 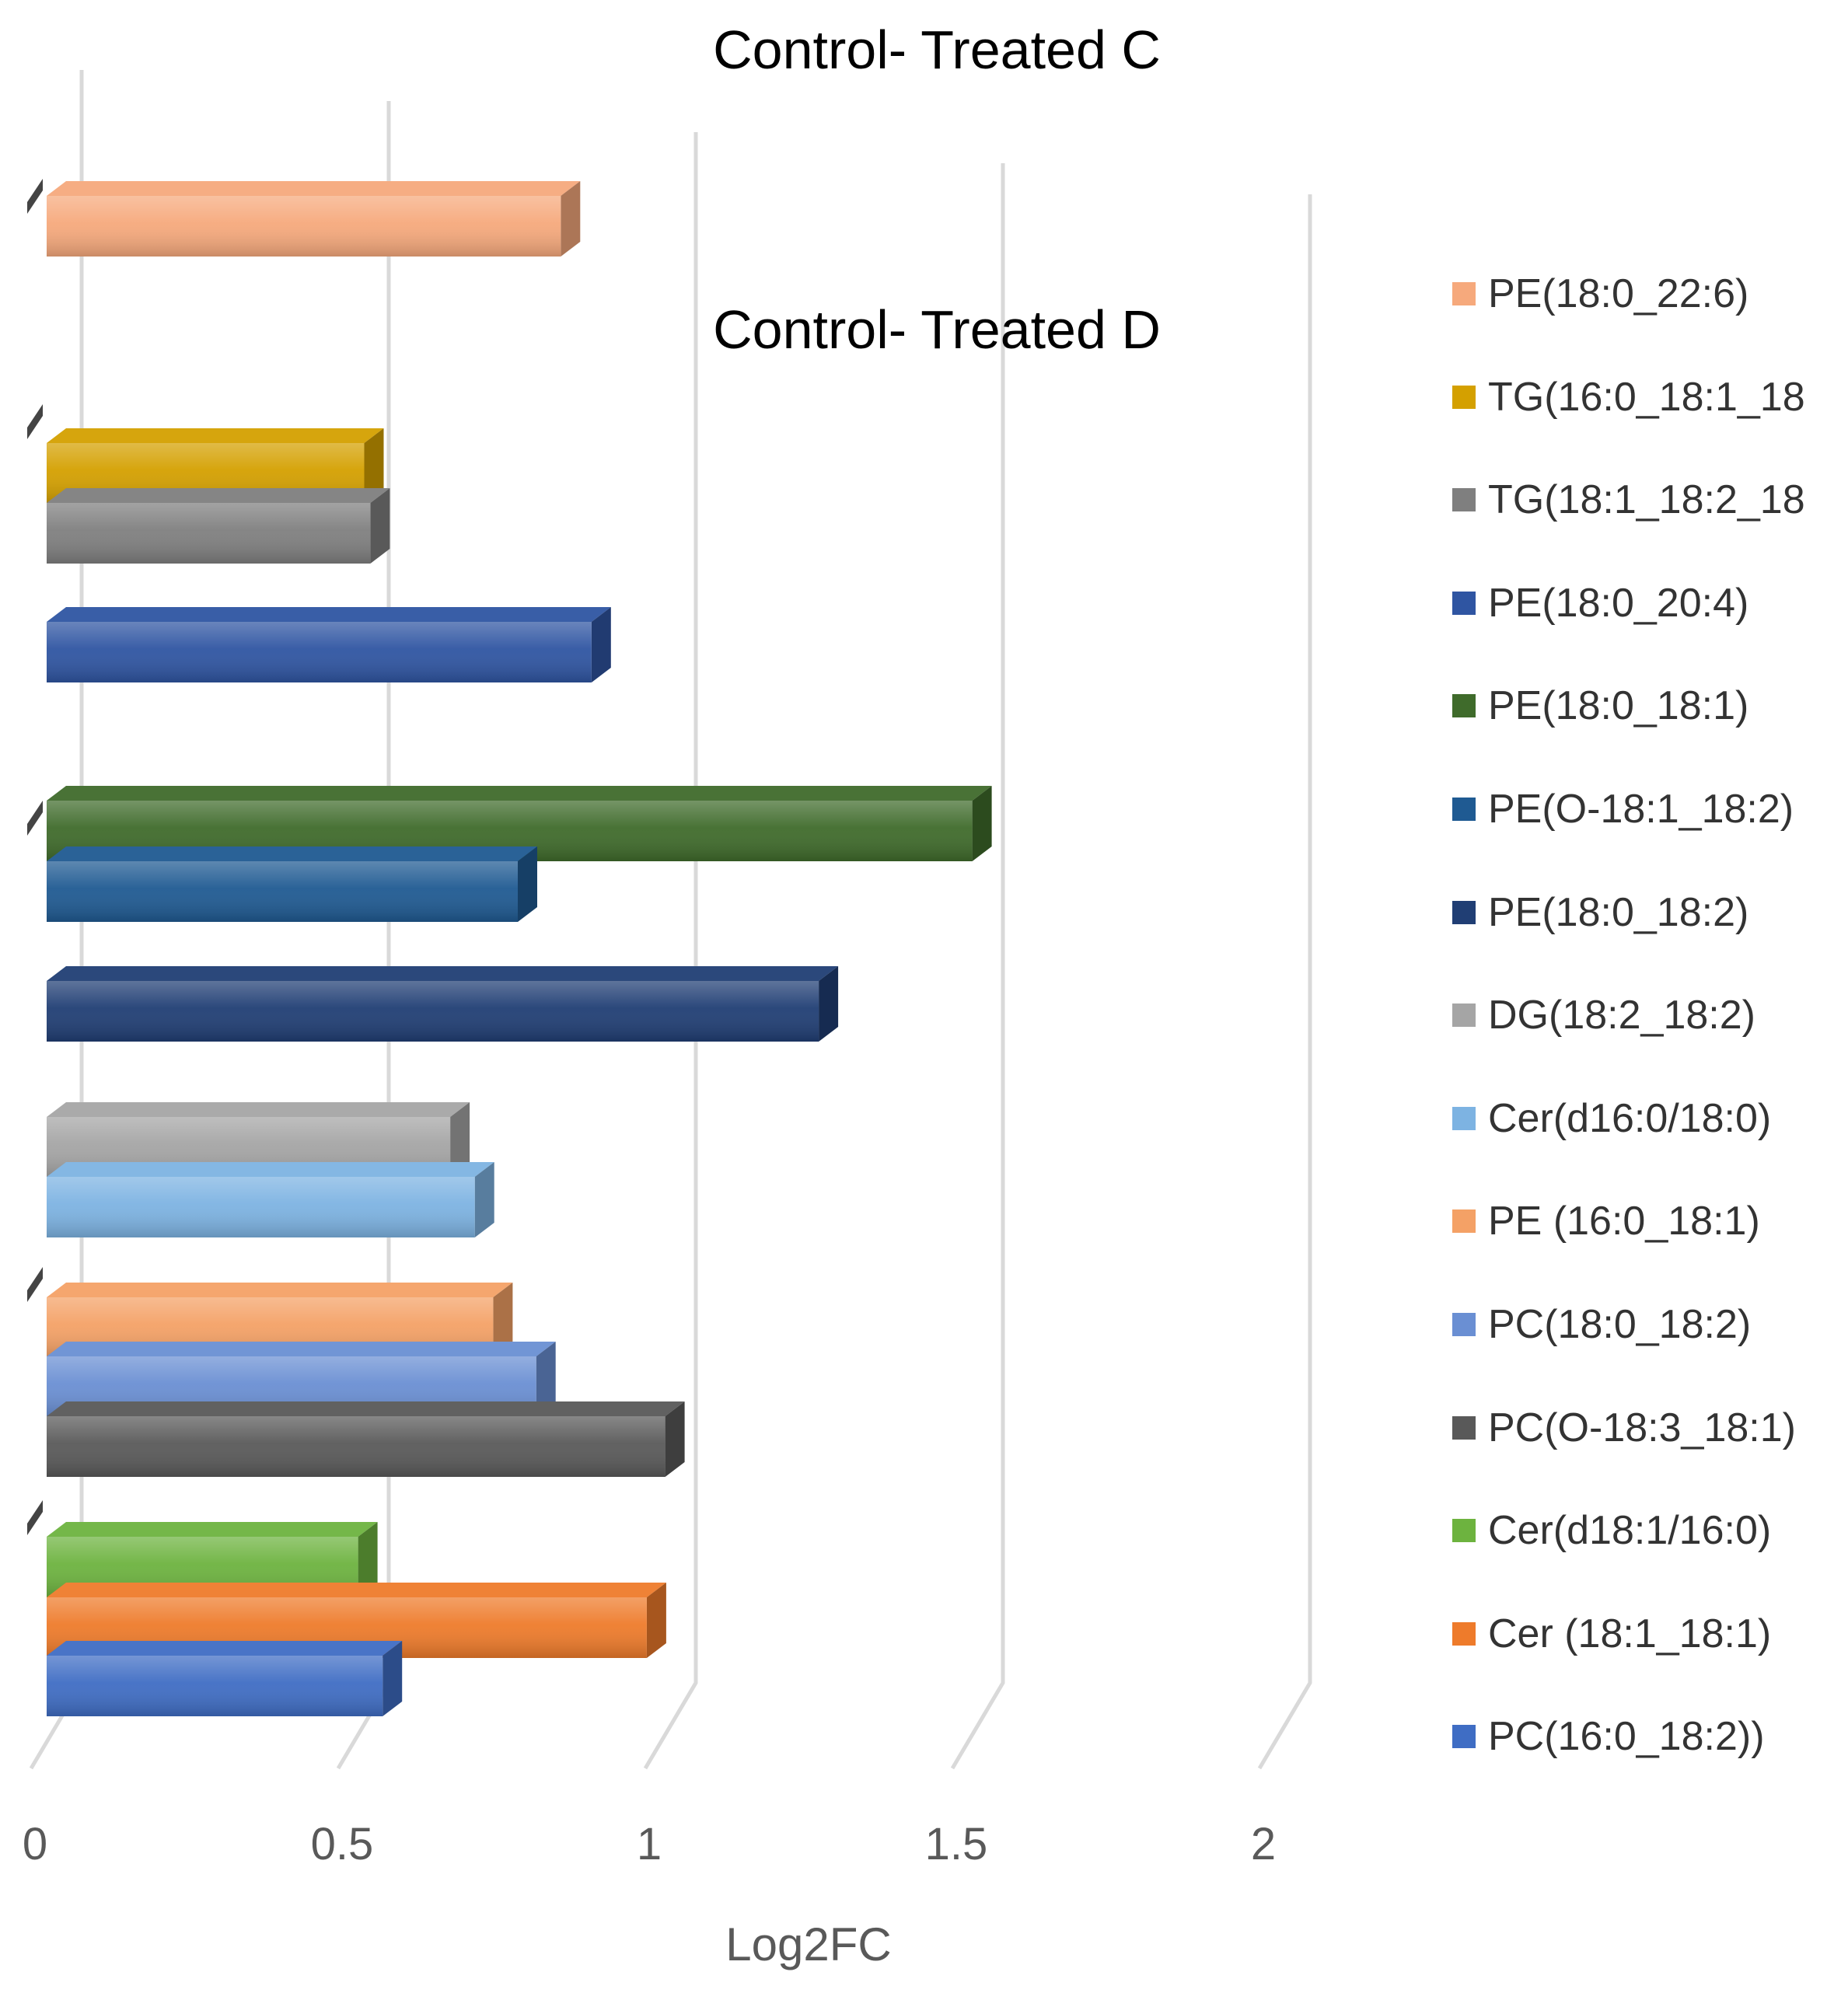 What do you see at coordinates (314, 219) in the screenshot?
I see `bar-pe-18-0-22-6-` at bounding box center [314, 219].